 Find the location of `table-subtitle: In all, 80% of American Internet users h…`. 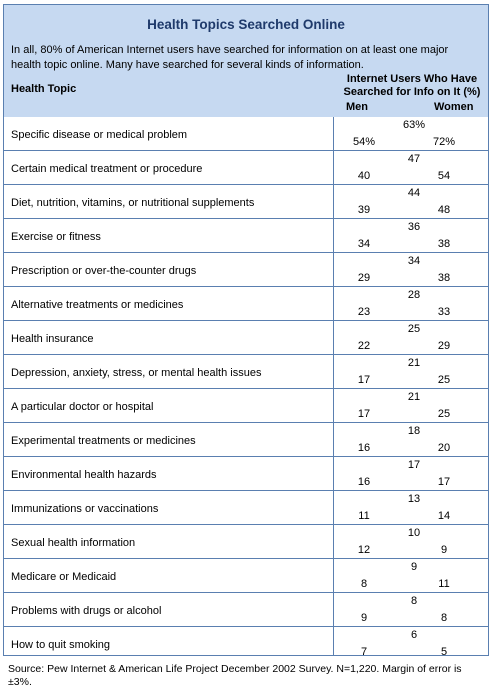

table-subtitle: In all, 80% of American Internet users h… is located at coordinates (230, 57).